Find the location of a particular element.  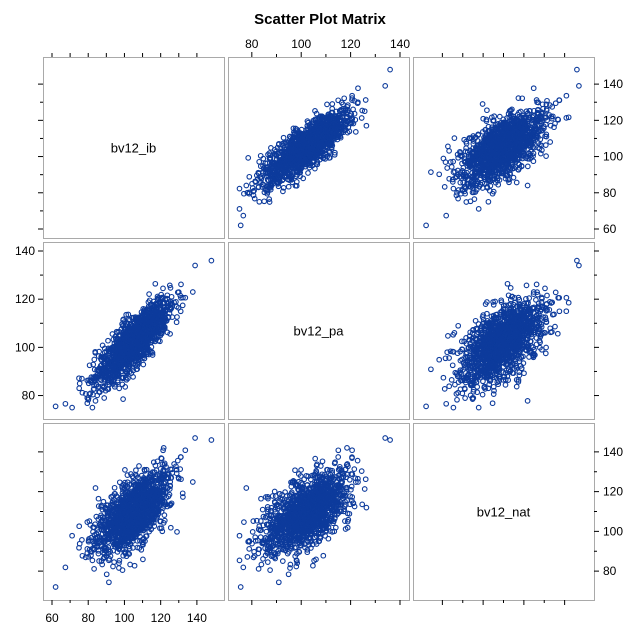

tick-label-left: 100 is located at coordinates (25, 347).